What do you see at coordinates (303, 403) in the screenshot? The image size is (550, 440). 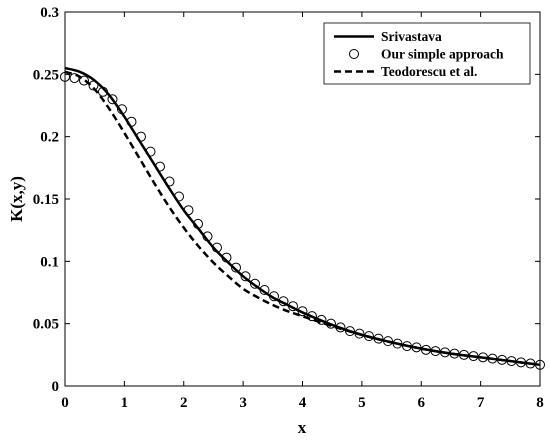 I see `x-tick-label: 4` at bounding box center [303, 403].